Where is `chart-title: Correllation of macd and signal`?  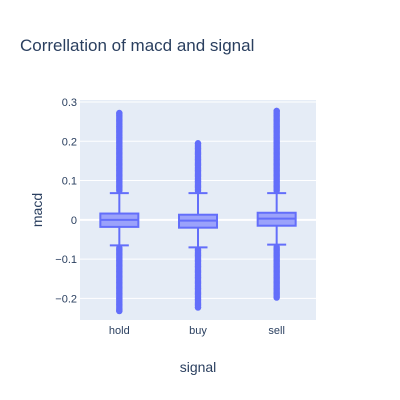 chart-title: Correllation of macd and signal is located at coordinates (137, 45).